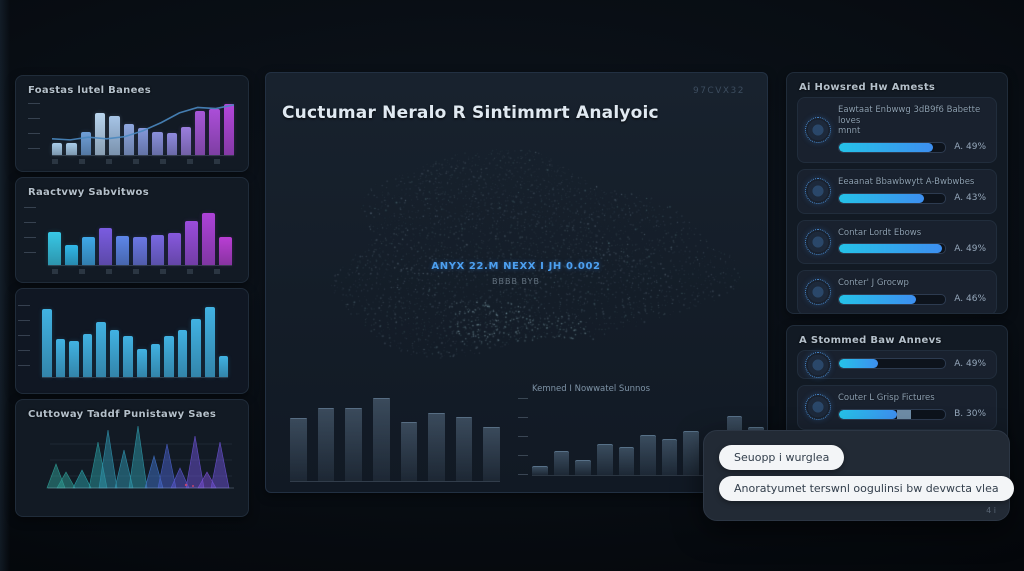  I want to click on progress-row: Couter L Grisp Fictures B. 30%, so click(897, 407).